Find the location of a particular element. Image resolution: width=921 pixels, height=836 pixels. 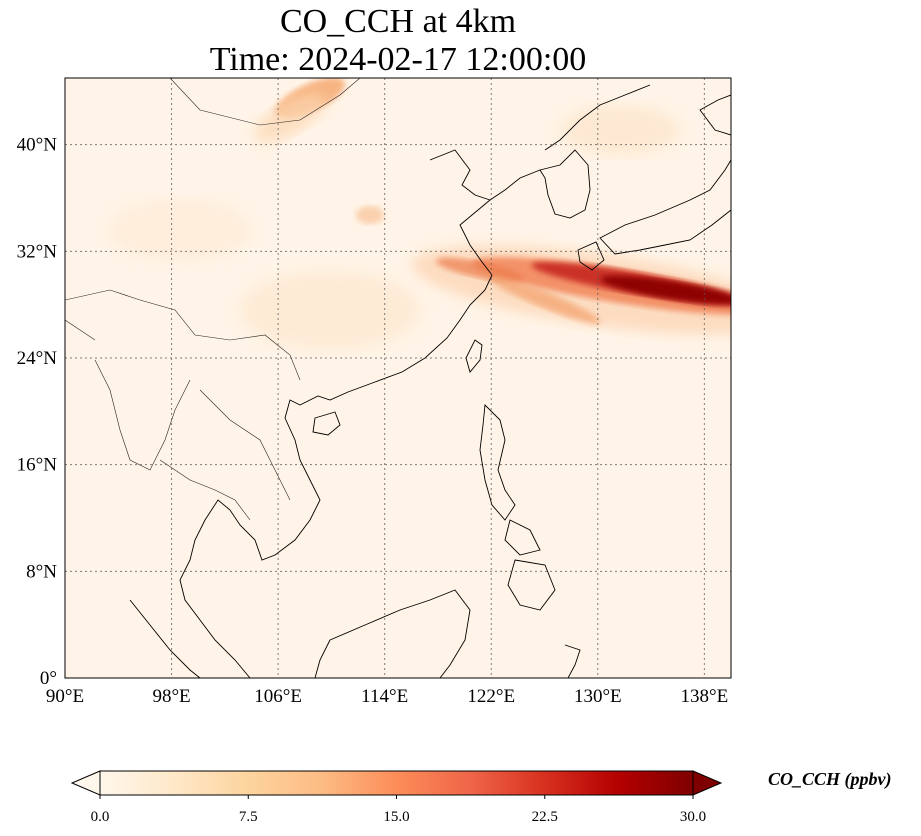

plume-band-core is located at coordinates (665, 290).